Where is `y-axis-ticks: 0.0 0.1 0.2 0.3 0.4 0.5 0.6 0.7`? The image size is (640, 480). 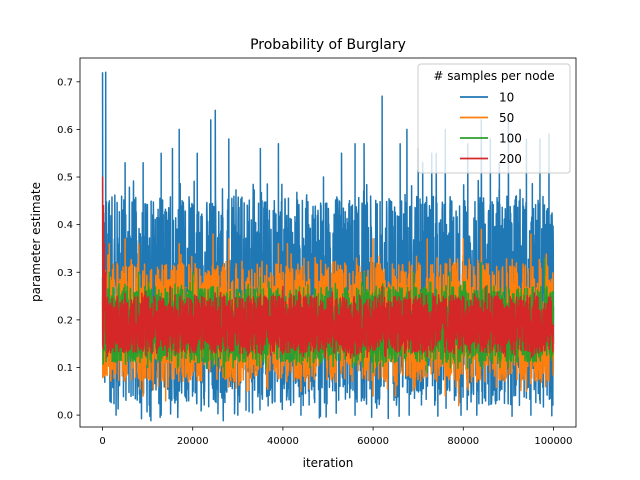 y-axis-ticks: 0.0 0.1 0.2 0.3 0.4 0.5 0.6 0.7 is located at coordinates (68, 249).